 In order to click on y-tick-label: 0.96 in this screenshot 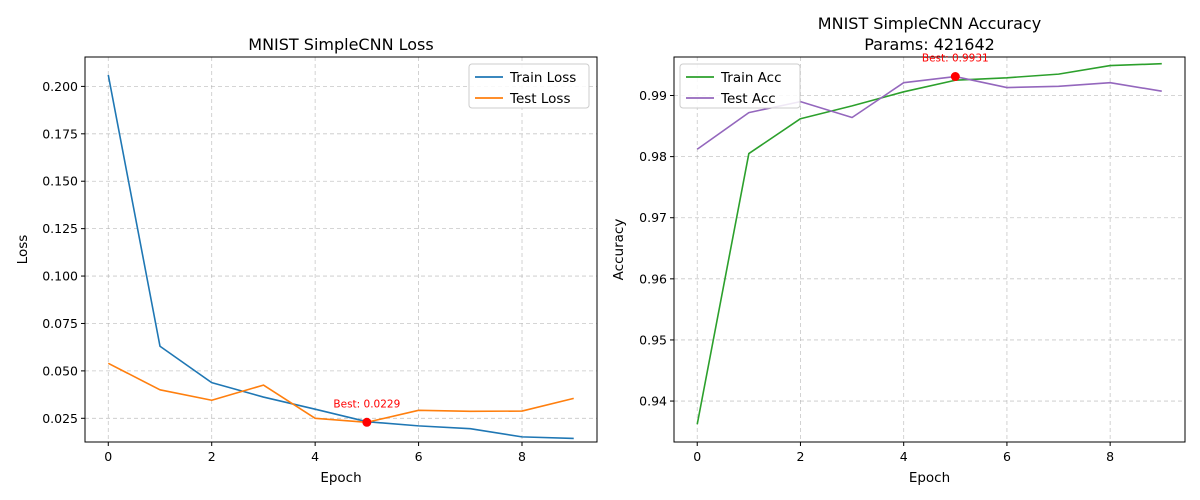, I will do `click(653, 278)`.